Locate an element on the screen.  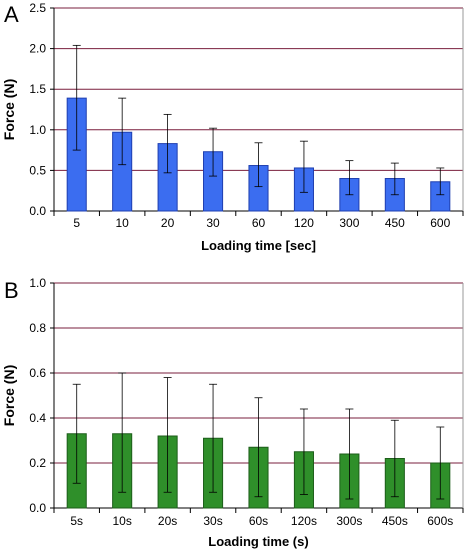
x-tick-label: 30 is located at coordinates (213, 223).